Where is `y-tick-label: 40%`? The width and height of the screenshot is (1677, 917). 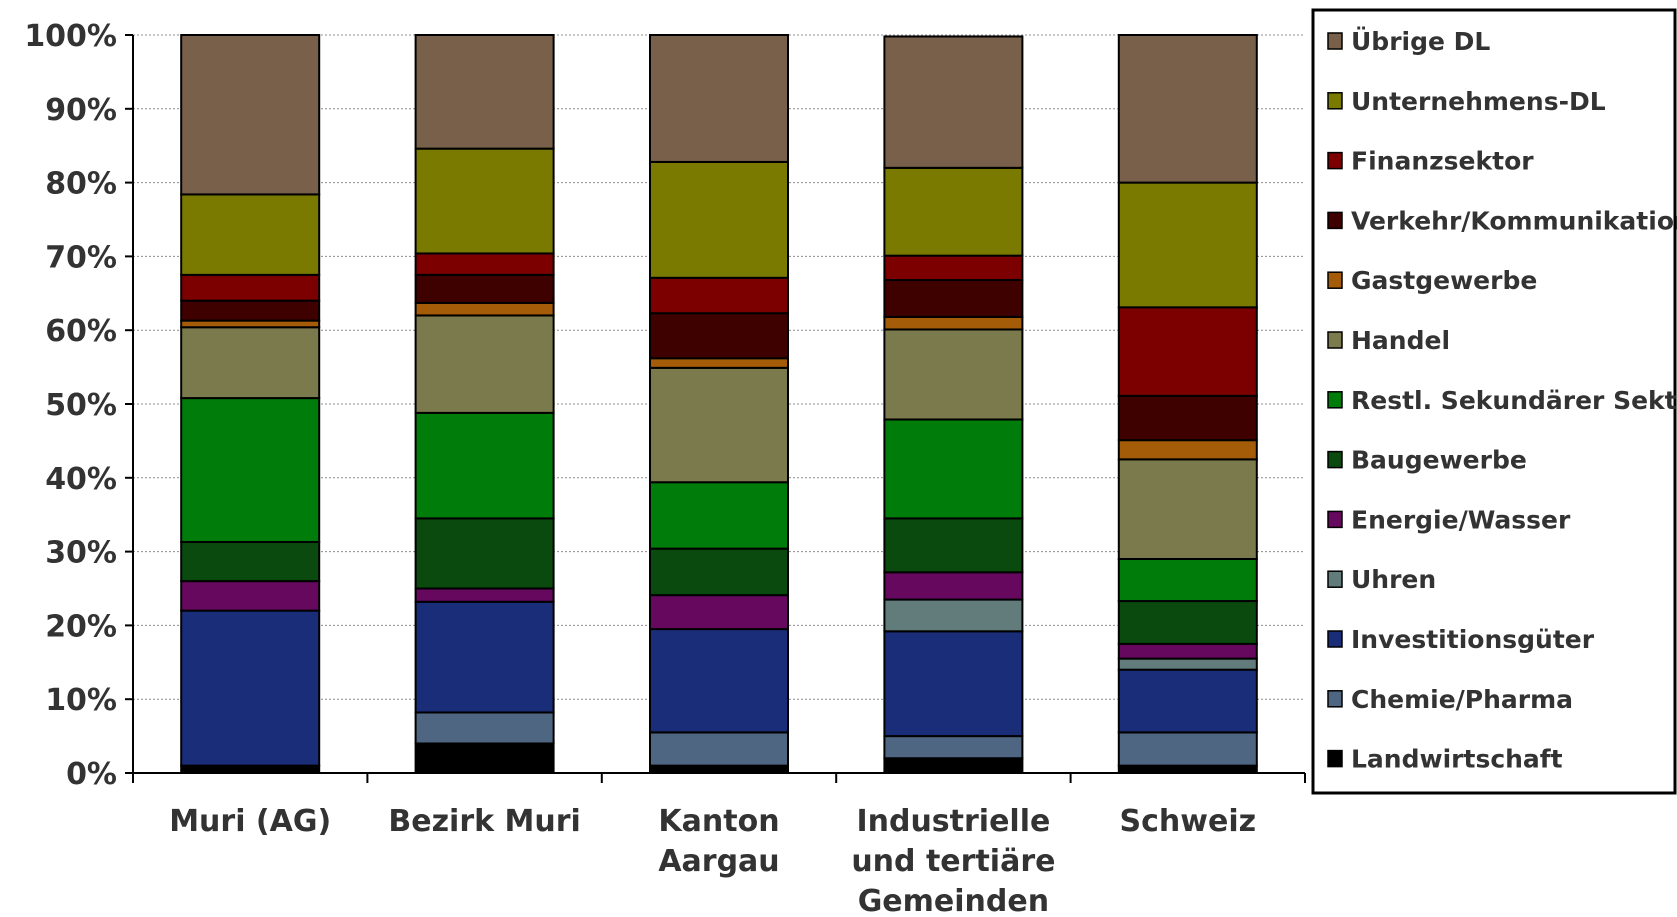 y-tick-label: 40% is located at coordinates (81, 479).